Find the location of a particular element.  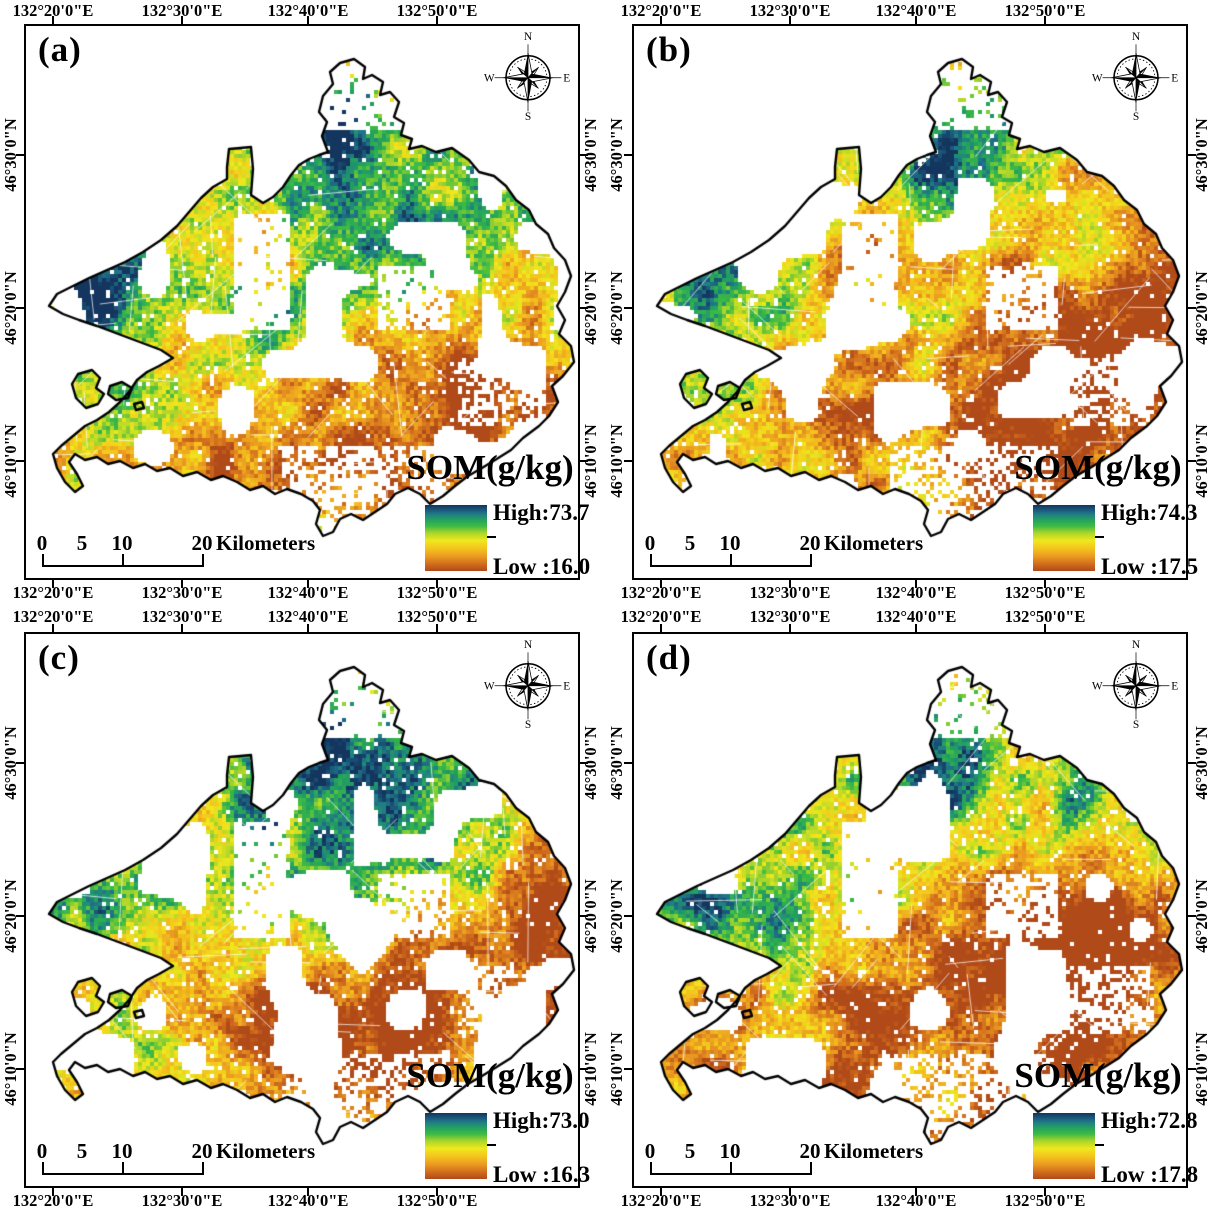

compass-north-label: N is located at coordinates (528, 645).